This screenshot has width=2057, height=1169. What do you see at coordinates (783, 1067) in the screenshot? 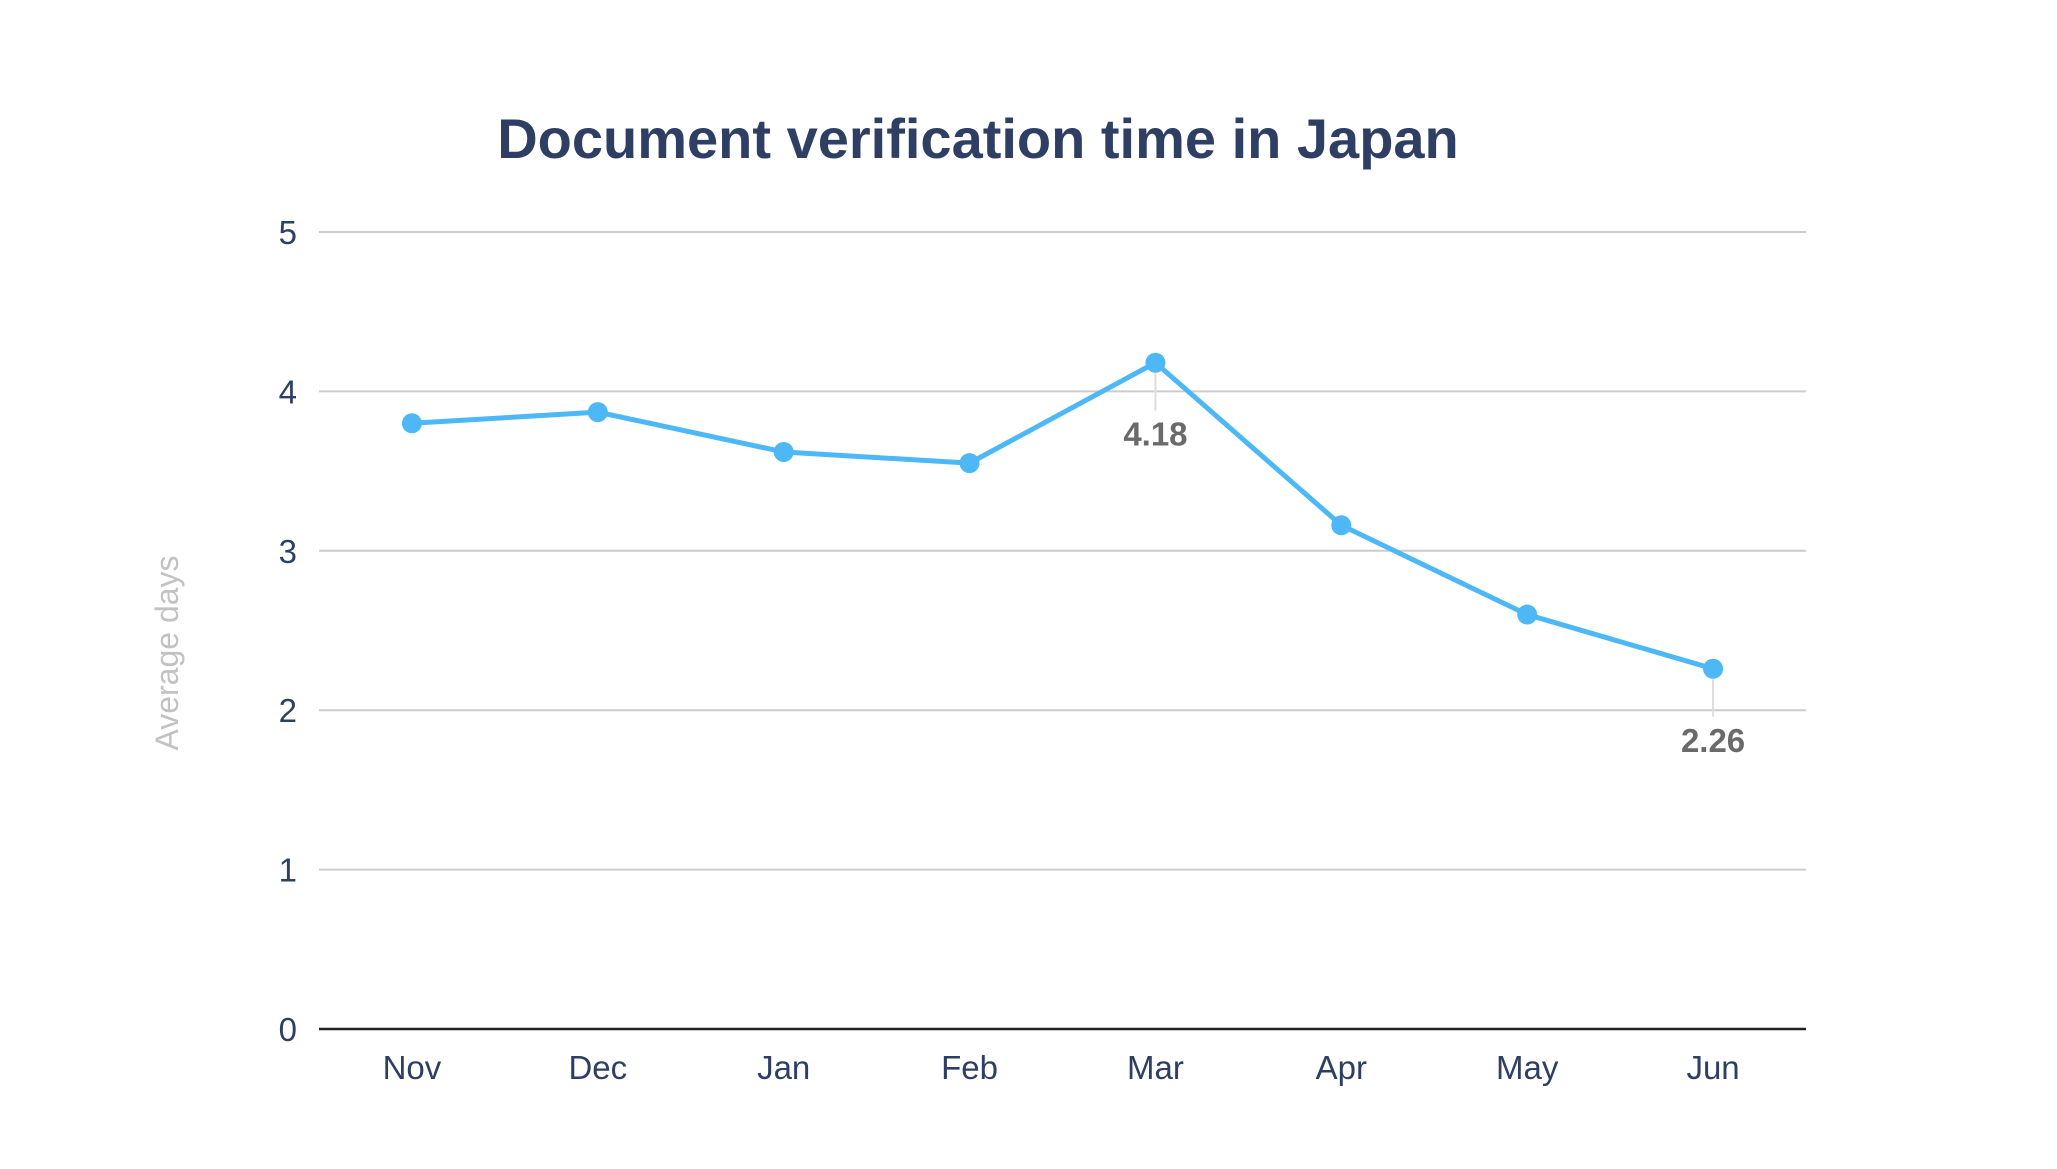
I see `x-tick-label: Jan` at bounding box center [783, 1067].